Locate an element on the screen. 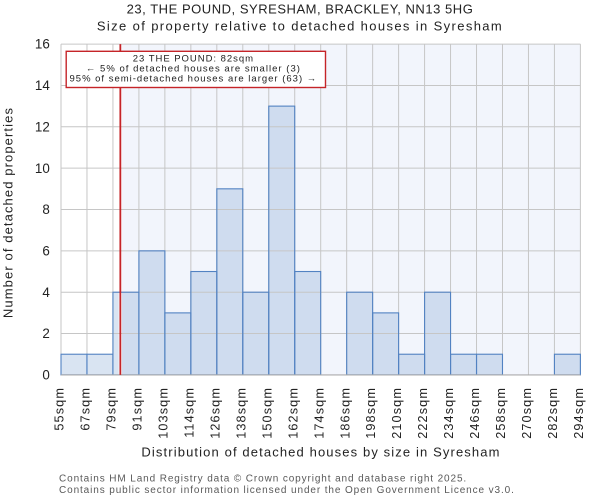  svg-text: 16 is located at coordinates (42, 44).